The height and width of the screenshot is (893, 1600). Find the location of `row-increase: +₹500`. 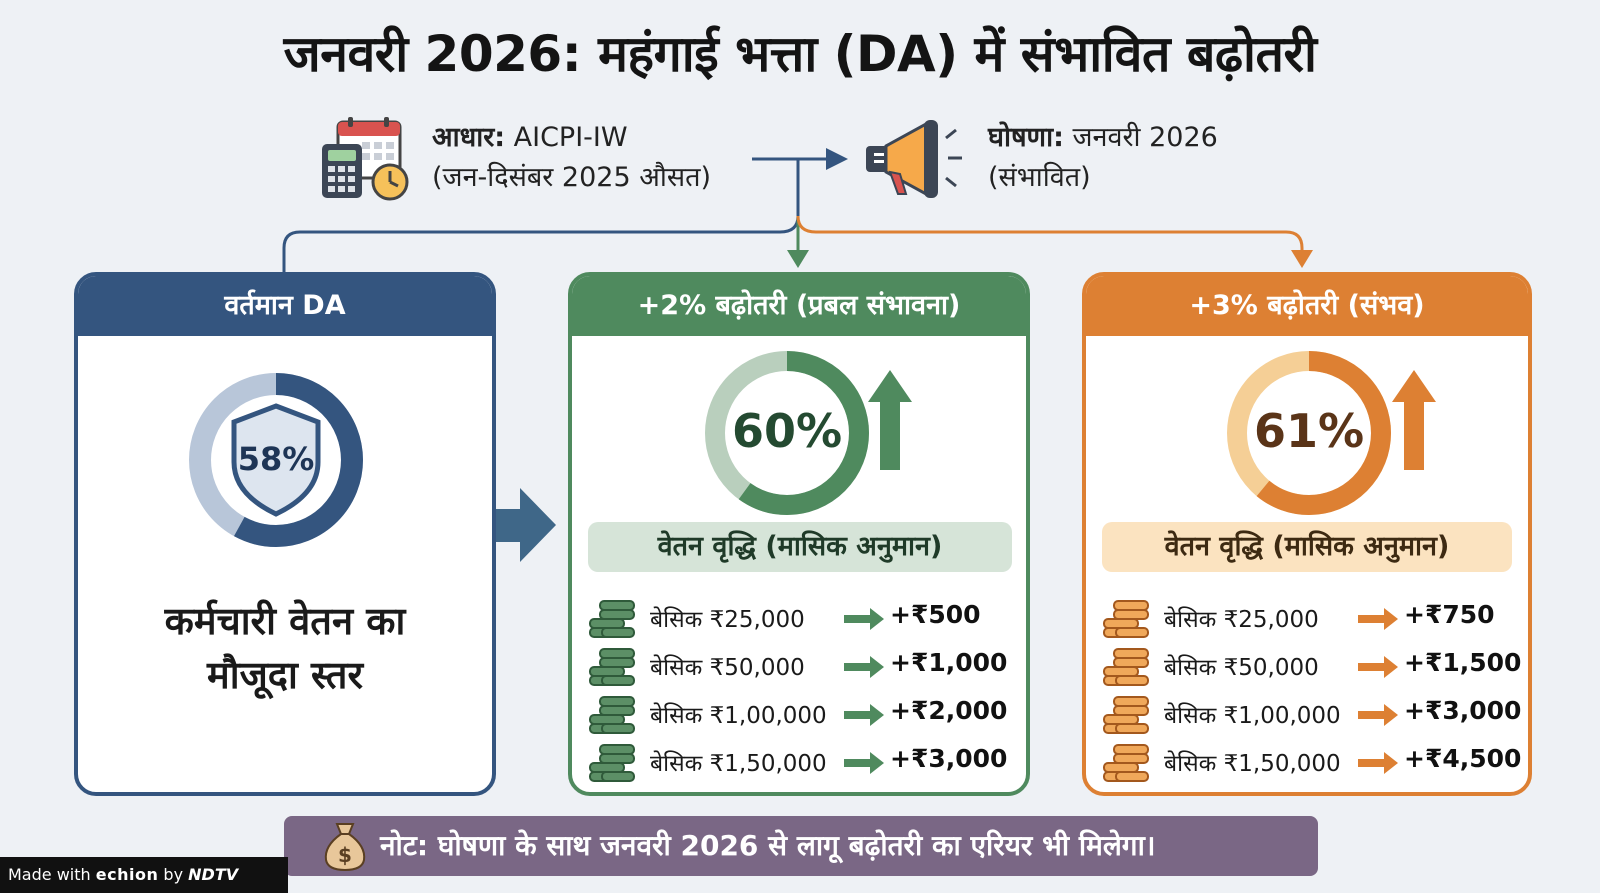

row-increase: +₹500 is located at coordinates (935, 614).